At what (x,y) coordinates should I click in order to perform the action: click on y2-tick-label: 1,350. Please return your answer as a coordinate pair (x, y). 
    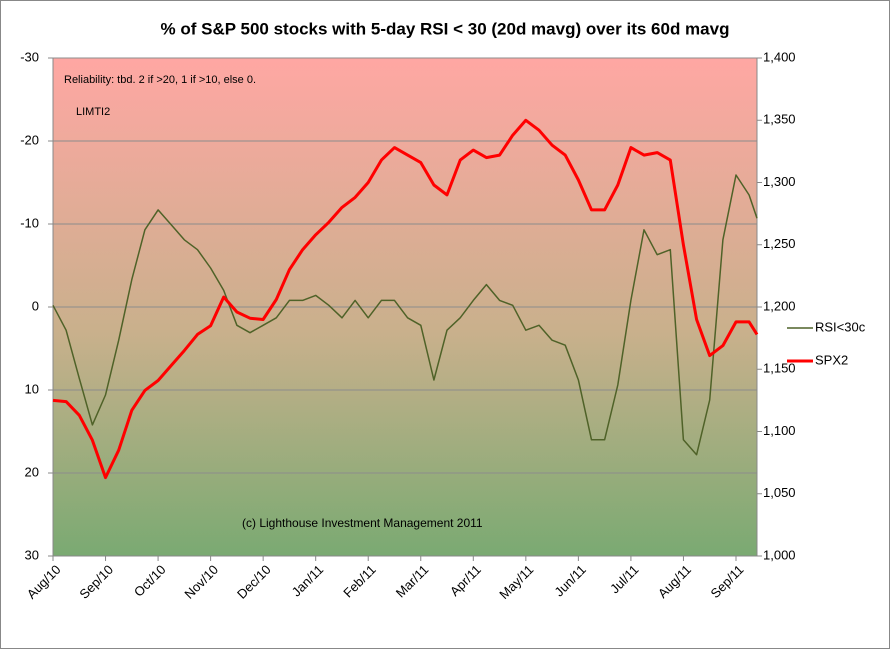
    Looking at the image, I should click on (779, 119).